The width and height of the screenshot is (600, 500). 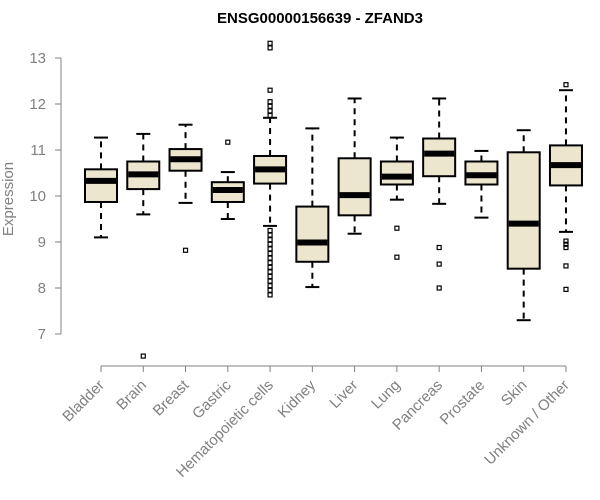 What do you see at coordinates (83, 401) in the screenshot?
I see `x-tick-label: Bladder` at bounding box center [83, 401].